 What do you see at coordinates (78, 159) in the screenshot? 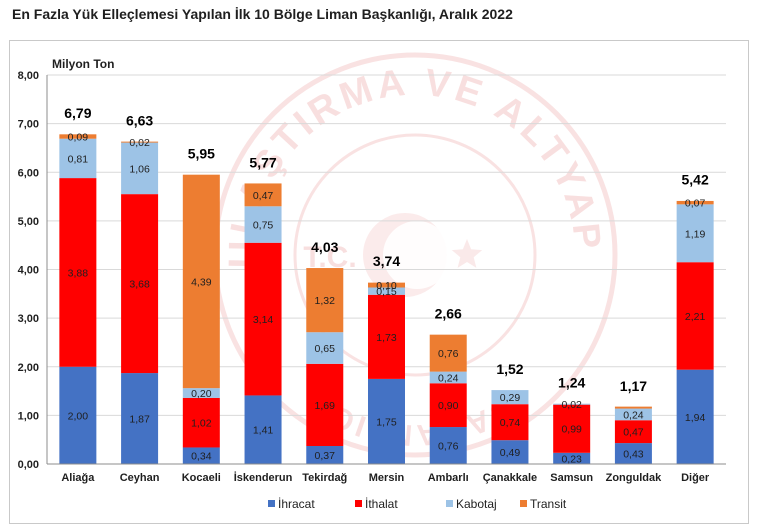
I see `data-label-kabotaj: 0,81` at bounding box center [78, 159].